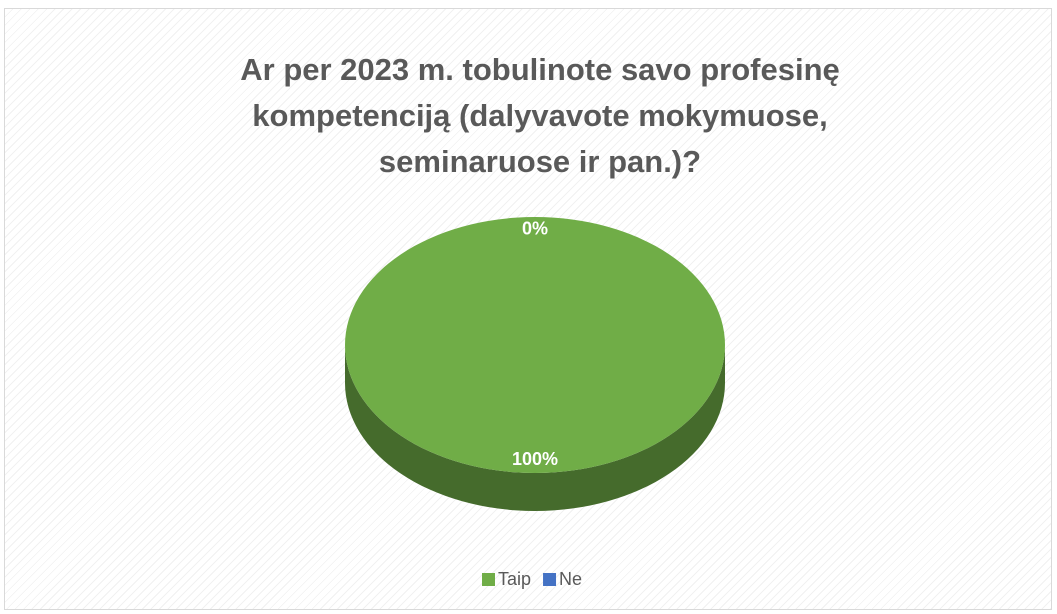 The height and width of the screenshot is (614, 1057). I want to click on data-label: 0%, so click(535, 229).